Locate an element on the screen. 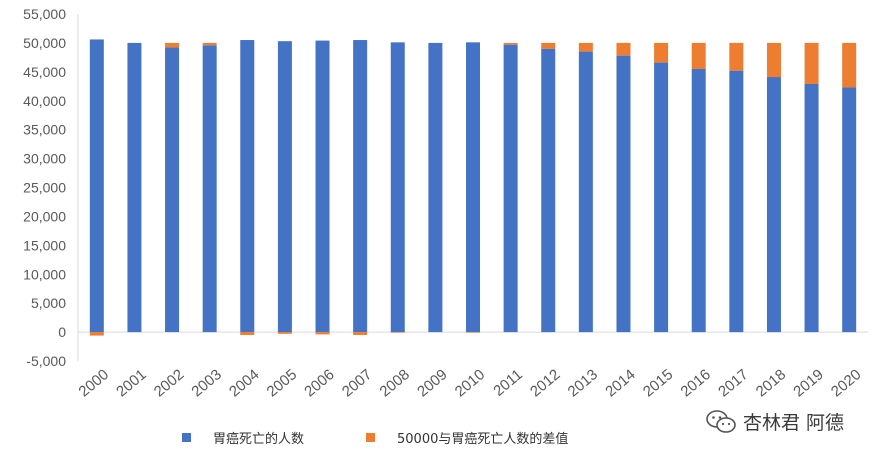 This screenshot has height=461, width=876. y-tick-label: 5,000 is located at coordinates (48, 303).